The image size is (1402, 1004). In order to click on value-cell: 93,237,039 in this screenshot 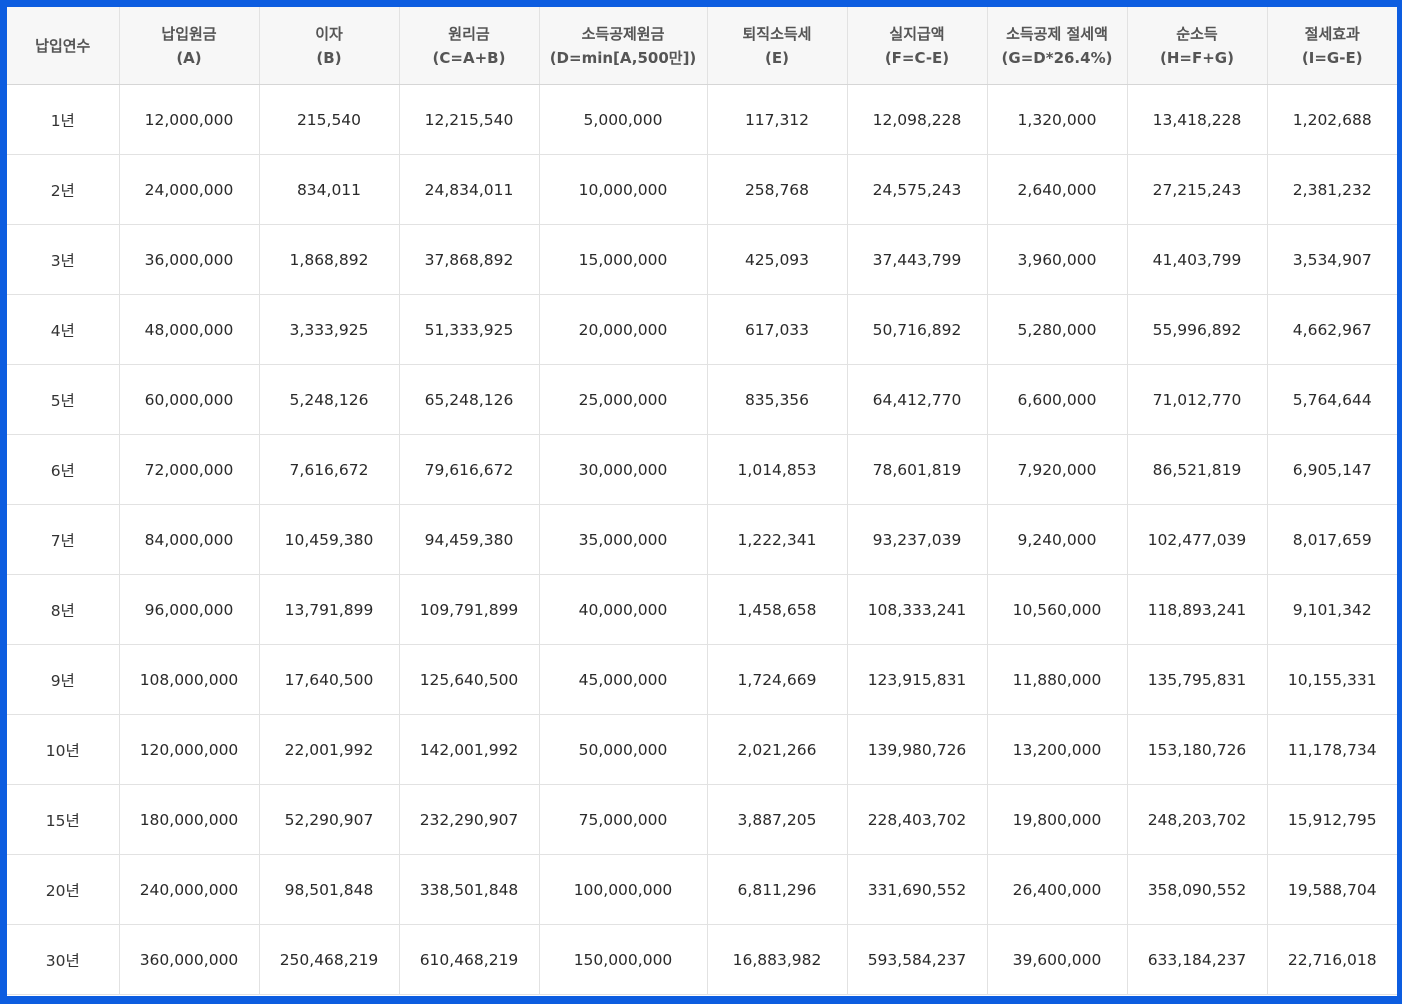, I will do `click(917, 539)`.